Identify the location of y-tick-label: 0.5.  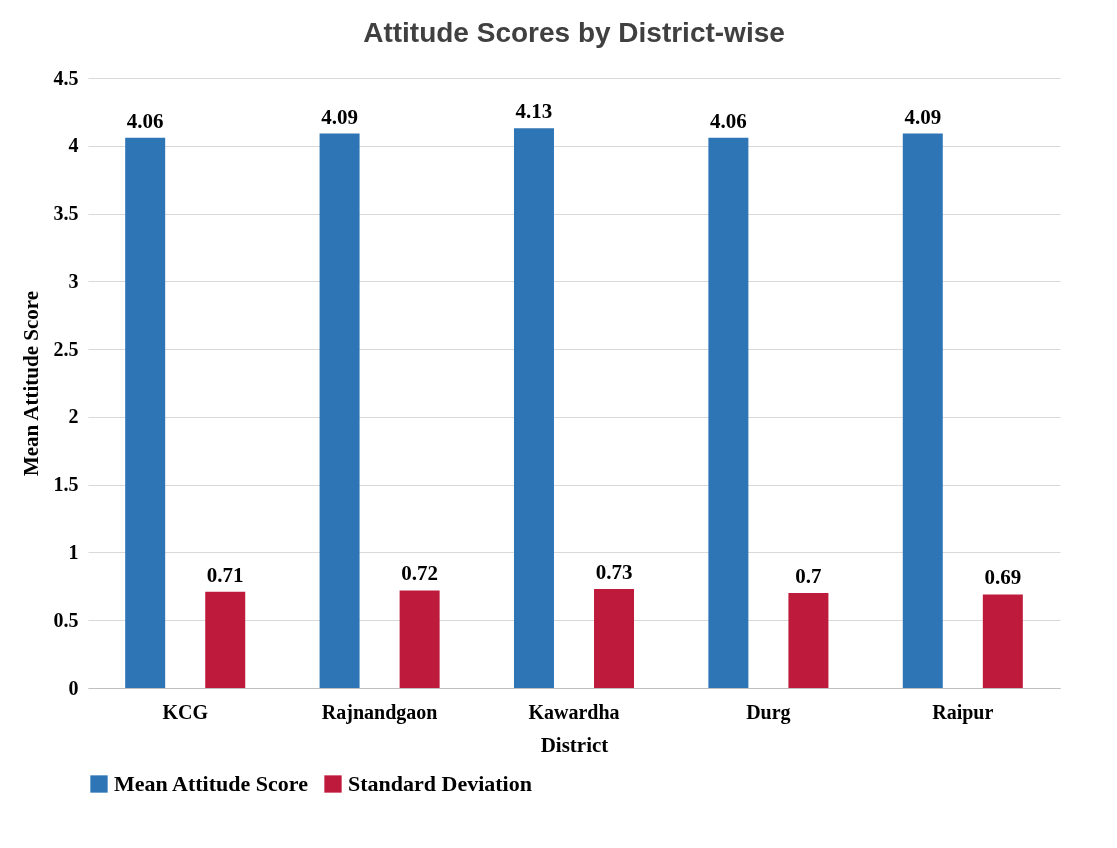
(66, 619).